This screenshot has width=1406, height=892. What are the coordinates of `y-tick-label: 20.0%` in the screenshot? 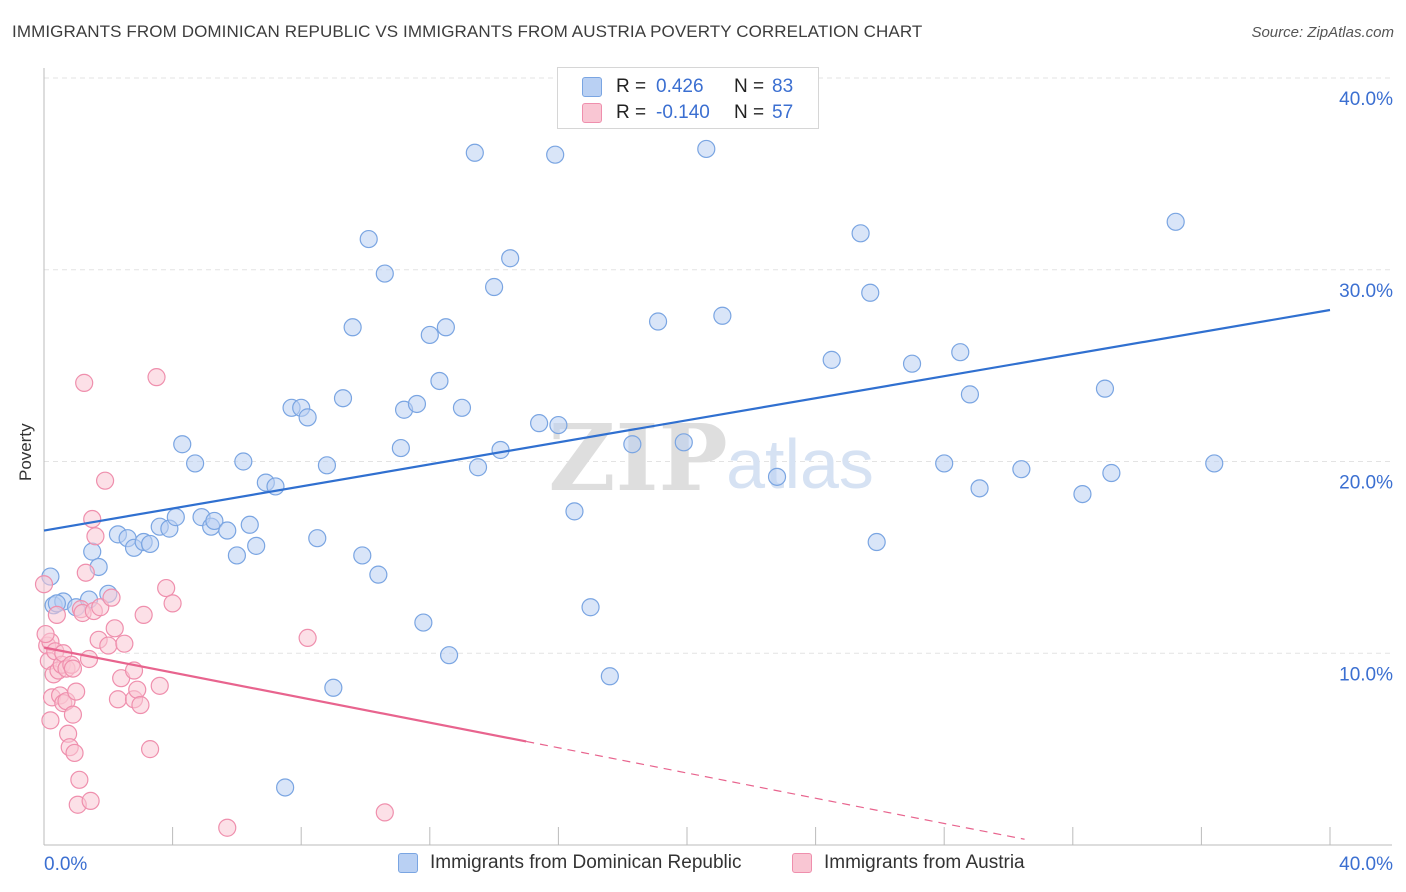 It's located at (1366, 483).